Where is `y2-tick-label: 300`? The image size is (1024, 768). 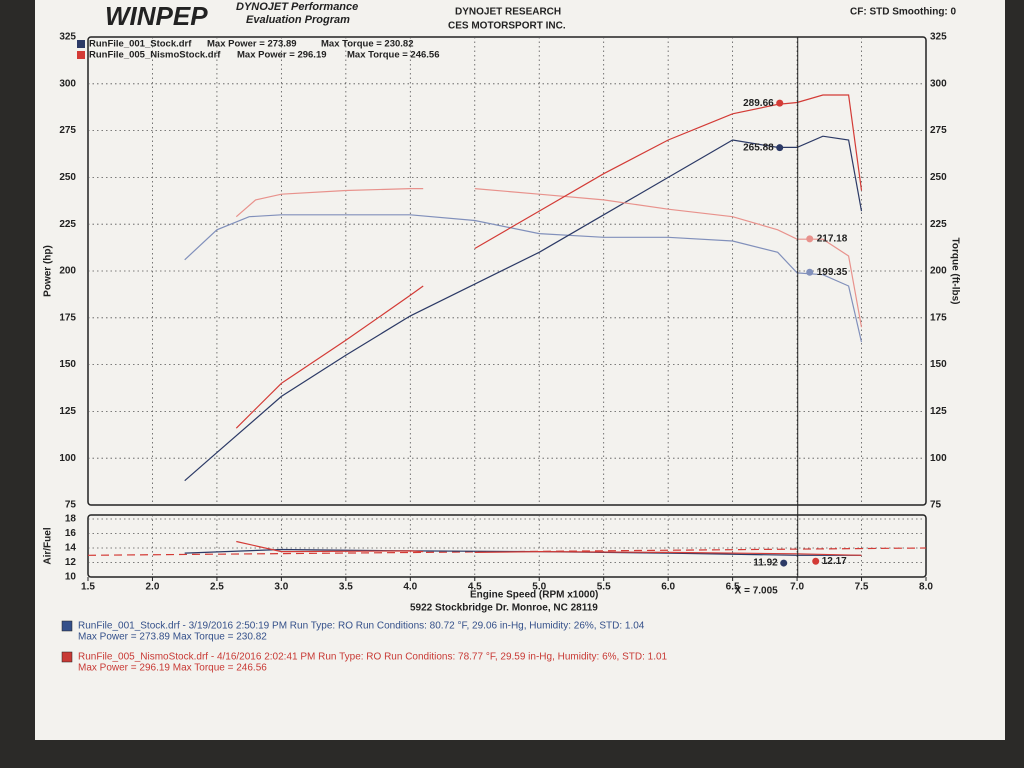
y2-tick-label: 300 is located at coordinates (938, 83).